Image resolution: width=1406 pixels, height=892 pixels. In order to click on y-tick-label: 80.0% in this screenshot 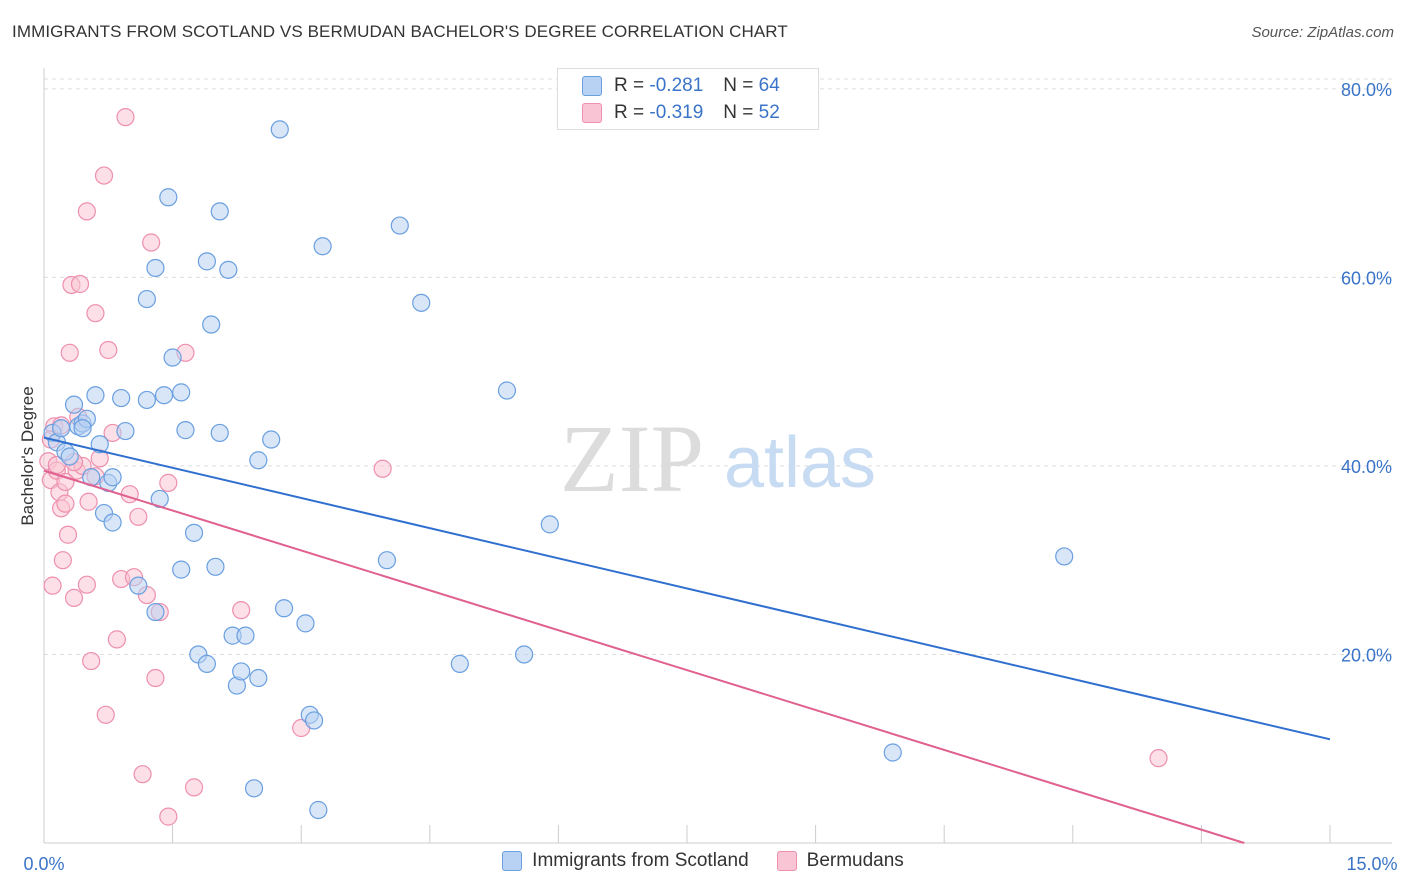, I will do `click(1366, 90)`.